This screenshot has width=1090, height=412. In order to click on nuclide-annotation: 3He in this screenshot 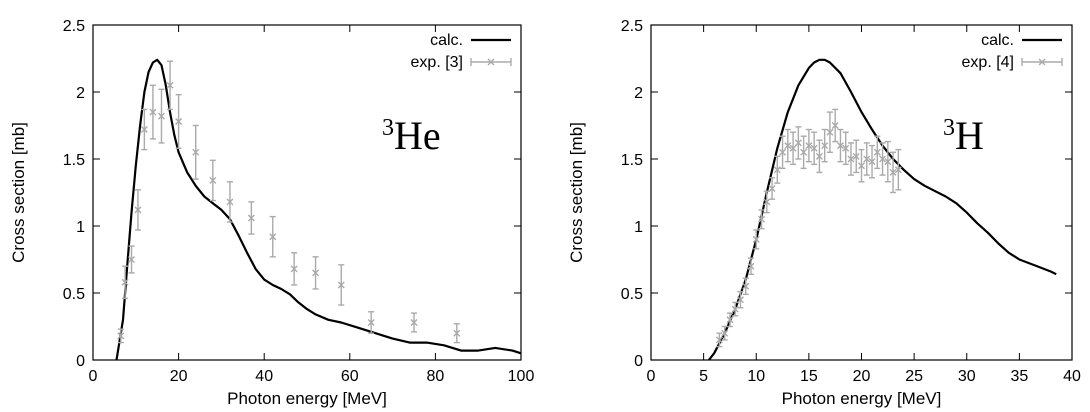, I will do `click(411, 135)`.